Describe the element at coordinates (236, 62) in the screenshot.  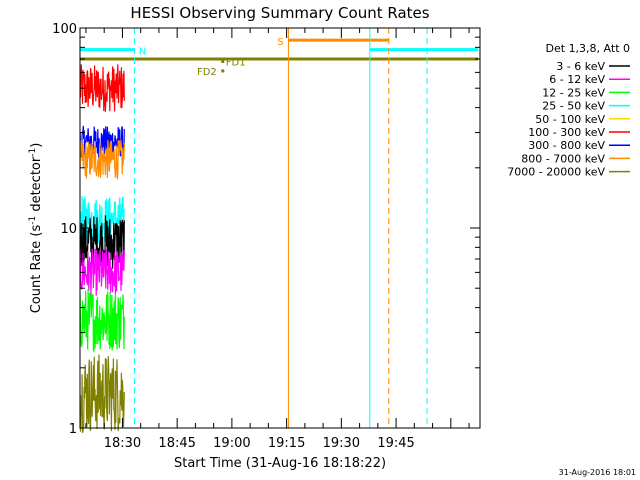
I see `annotation-fd1: FD1` at that location.